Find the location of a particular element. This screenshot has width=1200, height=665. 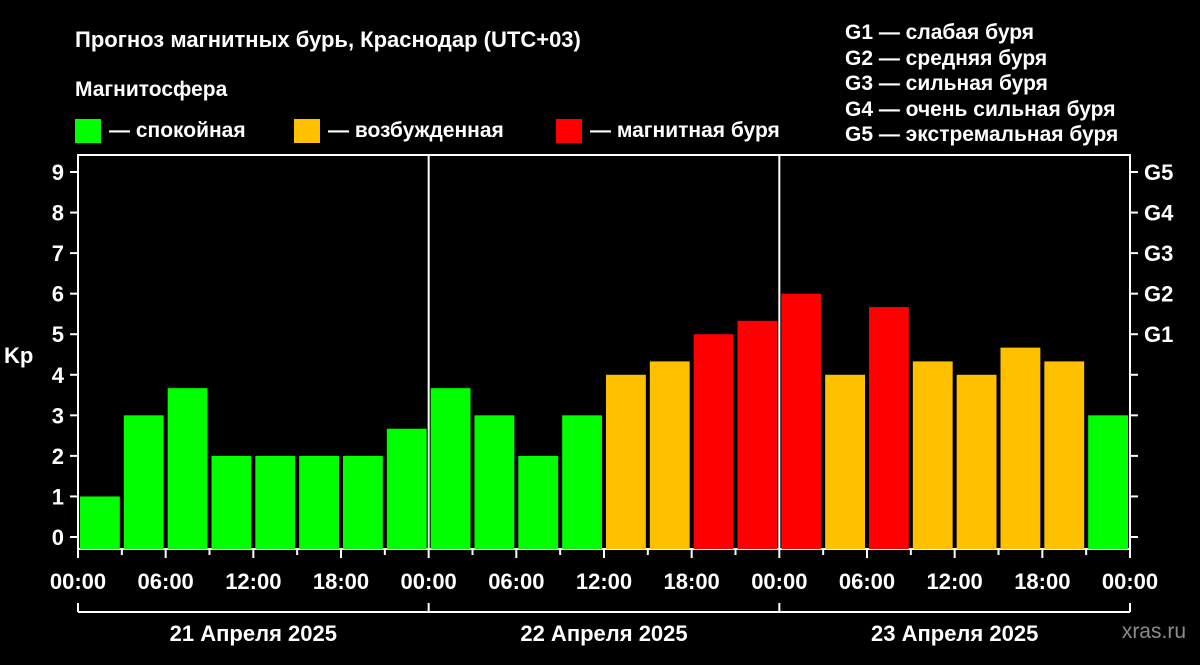

x-tick-label-2: 12:00 is located at coordinates (253, 581).